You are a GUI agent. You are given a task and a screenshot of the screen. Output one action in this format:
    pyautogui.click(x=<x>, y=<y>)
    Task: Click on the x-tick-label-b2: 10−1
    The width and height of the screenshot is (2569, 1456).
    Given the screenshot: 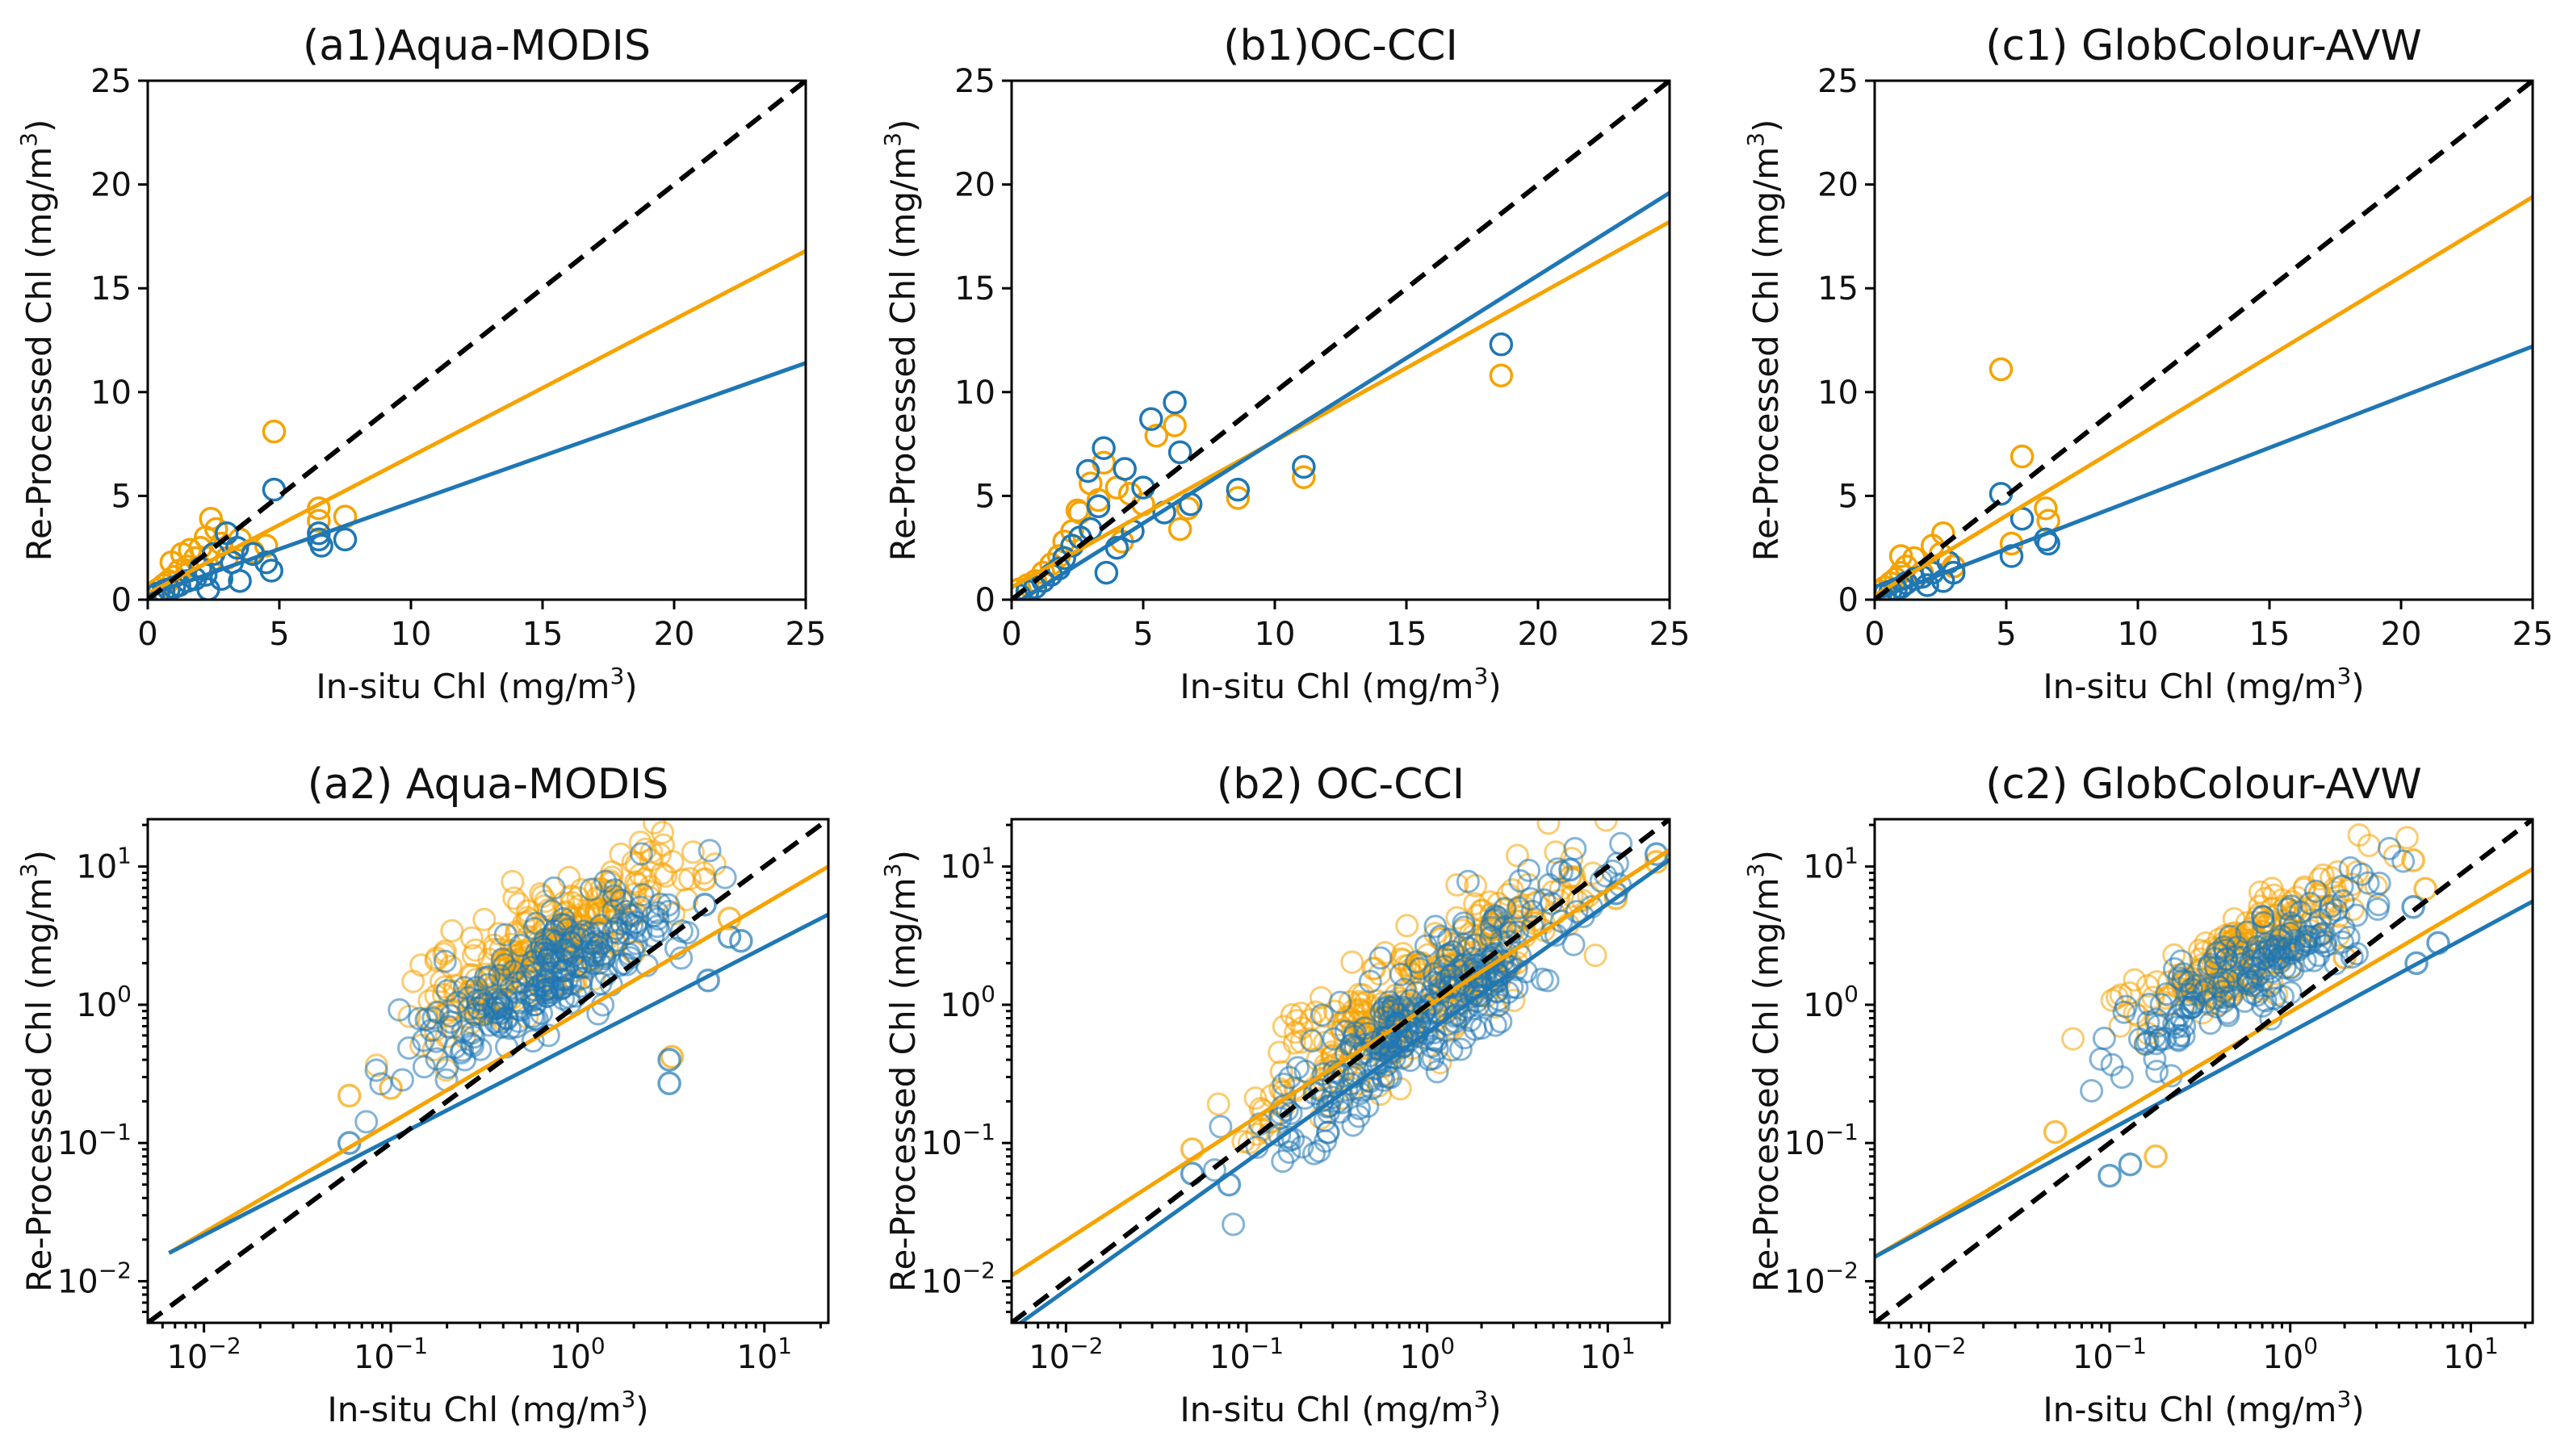 What is the action you would take?
    pyautogui.click(x=1246, y=1355)
    